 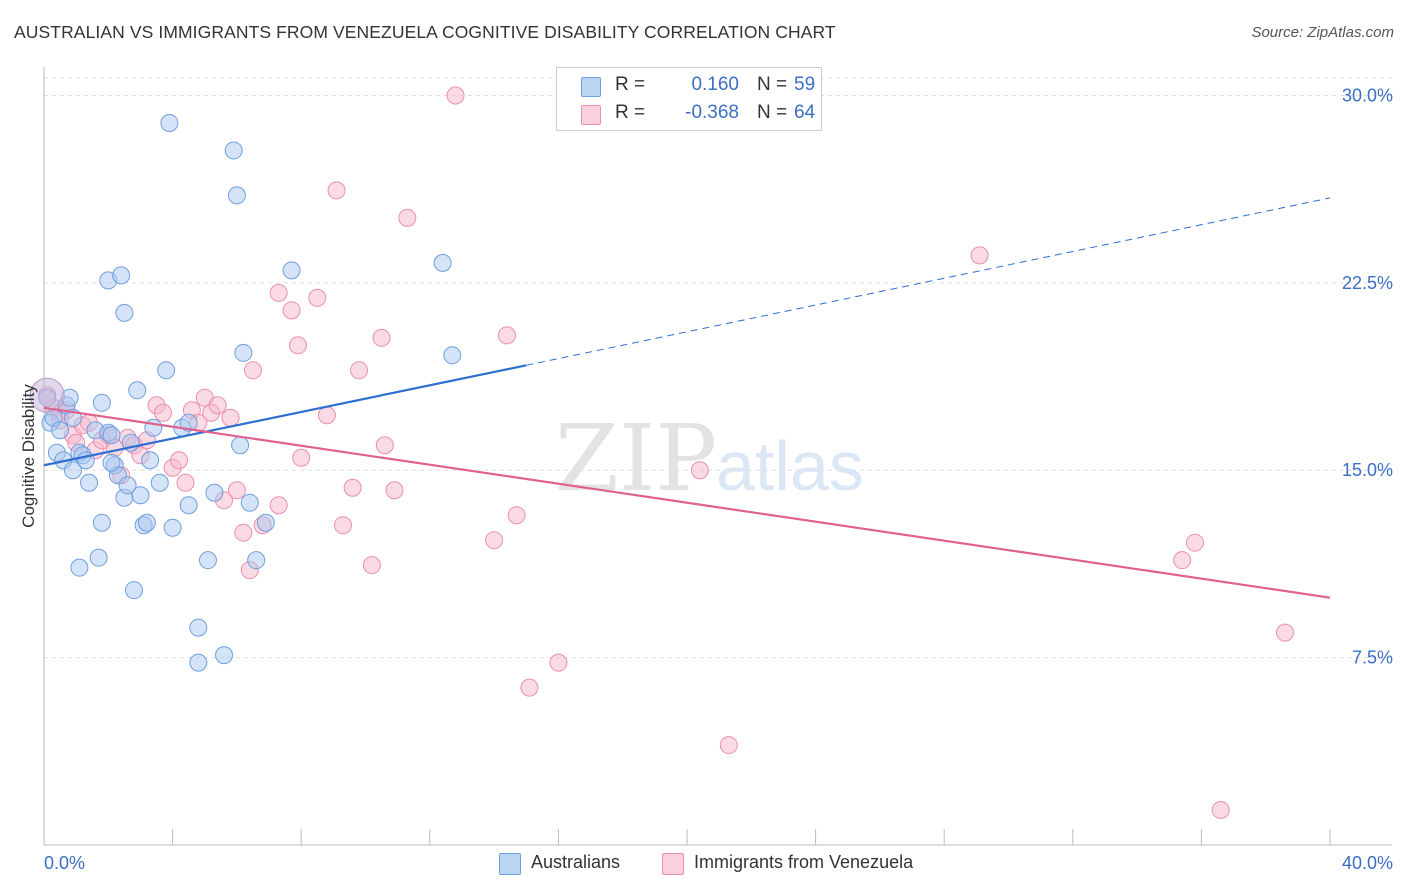 I want to click on y-tick-label: 22.5%, so click(x=1367, y=283).